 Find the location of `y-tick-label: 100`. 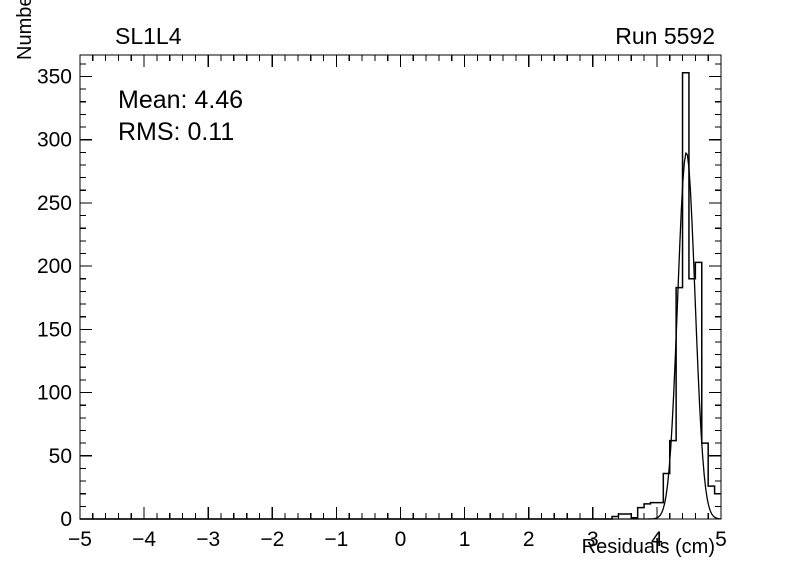

y-tick-label: 100 is located at coordinates (54, 393).